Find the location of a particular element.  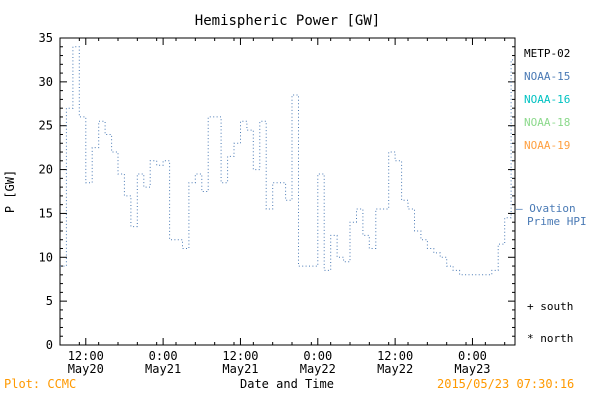

plot-credit: Plot: CCMC is located at coordinates (40, 384).